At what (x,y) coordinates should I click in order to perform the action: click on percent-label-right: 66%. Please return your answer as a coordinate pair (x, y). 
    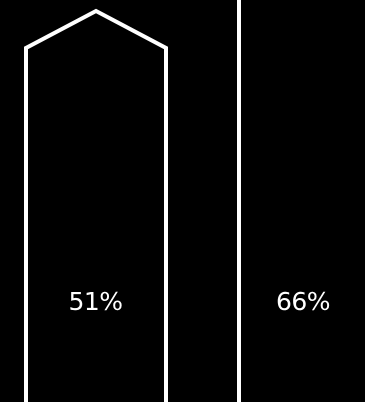
    Looking at the image, I should click on (303, 301).